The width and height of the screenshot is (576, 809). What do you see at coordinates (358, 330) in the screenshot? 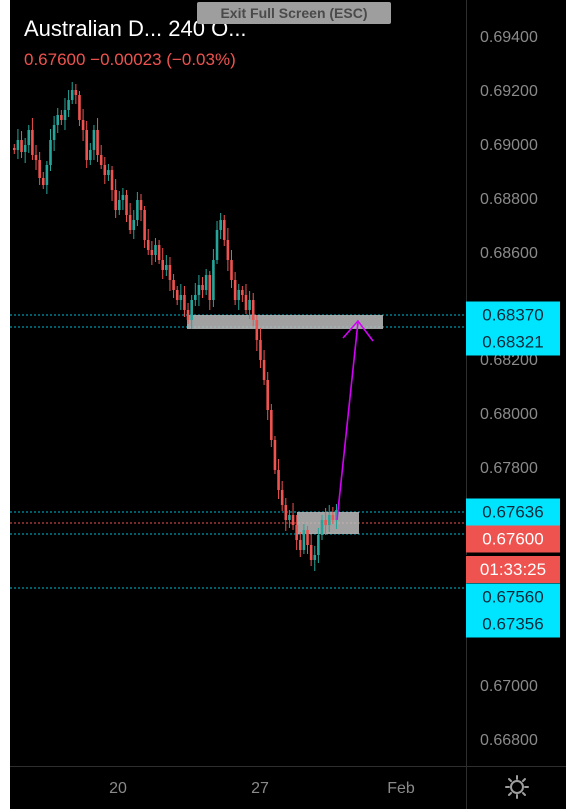
I see `projection-arrow-head` at bounding box center [358, 330].